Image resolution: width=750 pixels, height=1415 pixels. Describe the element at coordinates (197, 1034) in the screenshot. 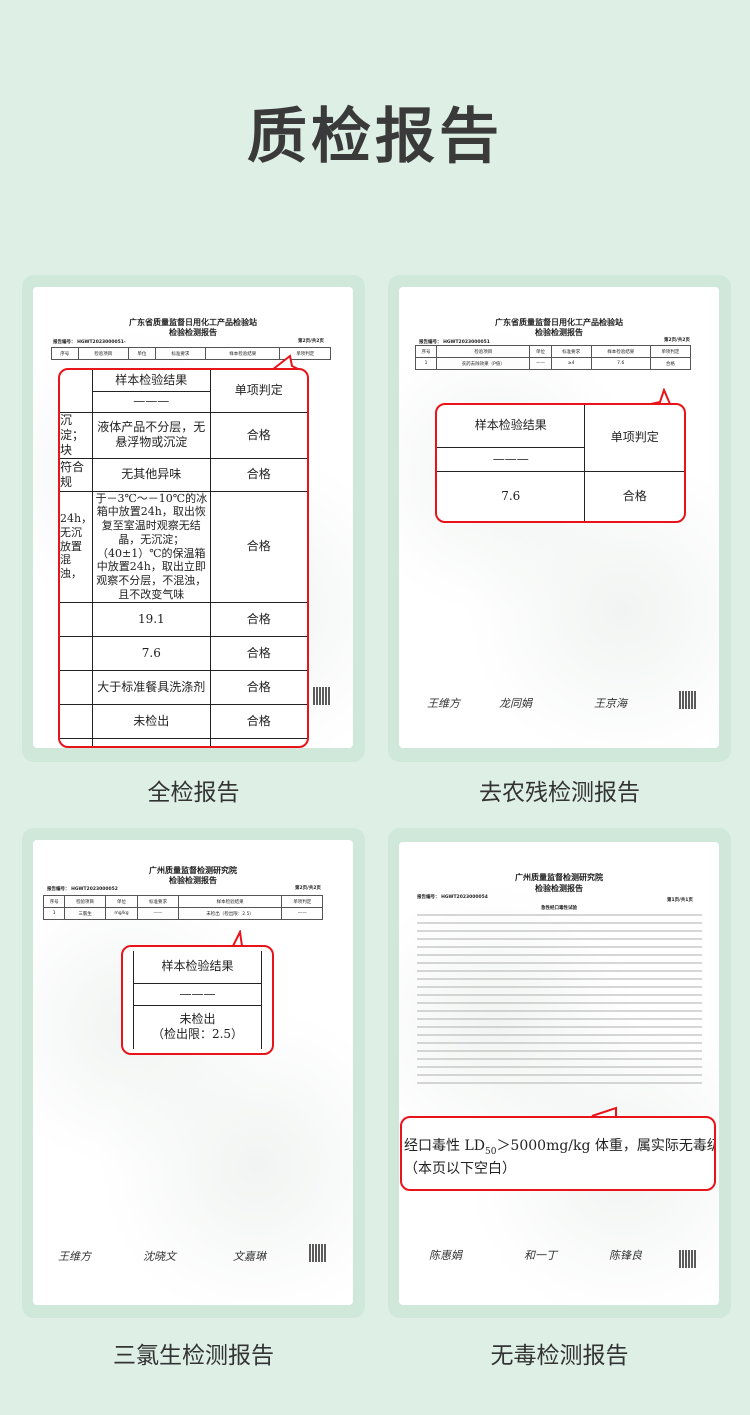

I see `result-line: （检出限：2.5）` at that location.